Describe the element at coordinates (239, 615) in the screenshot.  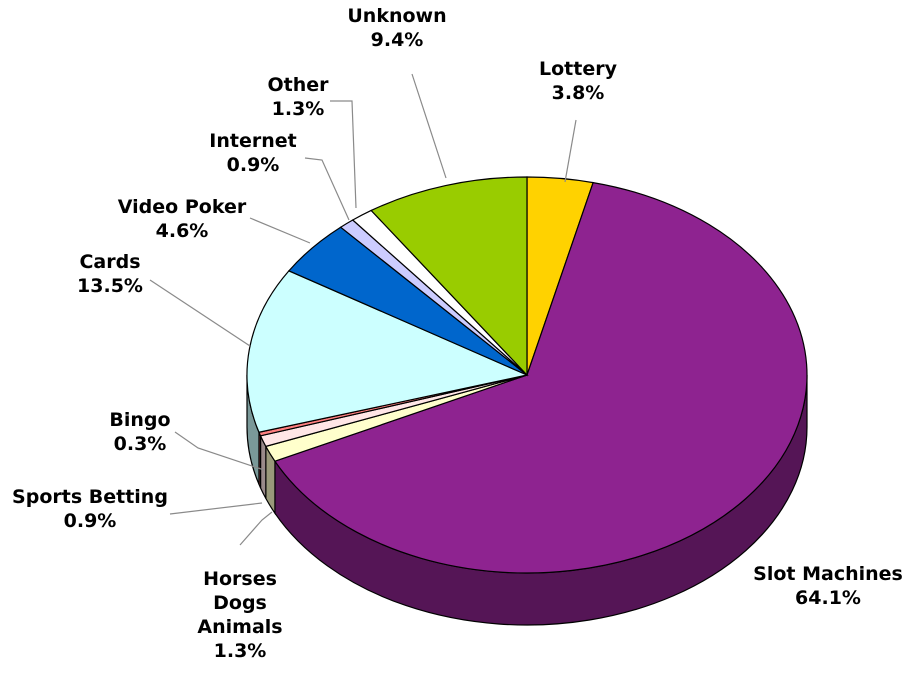
I see `slice-horses-label: Horses Dogs Animals 1.3%` at that location.